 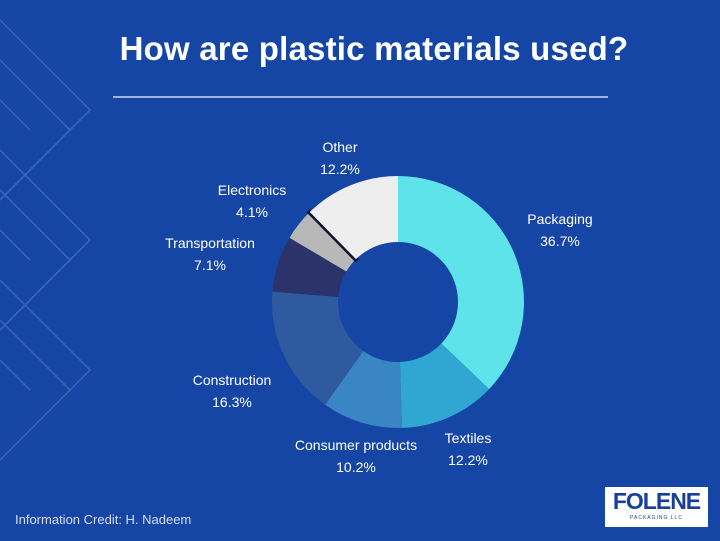 I want to click on slice-construction, so click(x=318, y=348).